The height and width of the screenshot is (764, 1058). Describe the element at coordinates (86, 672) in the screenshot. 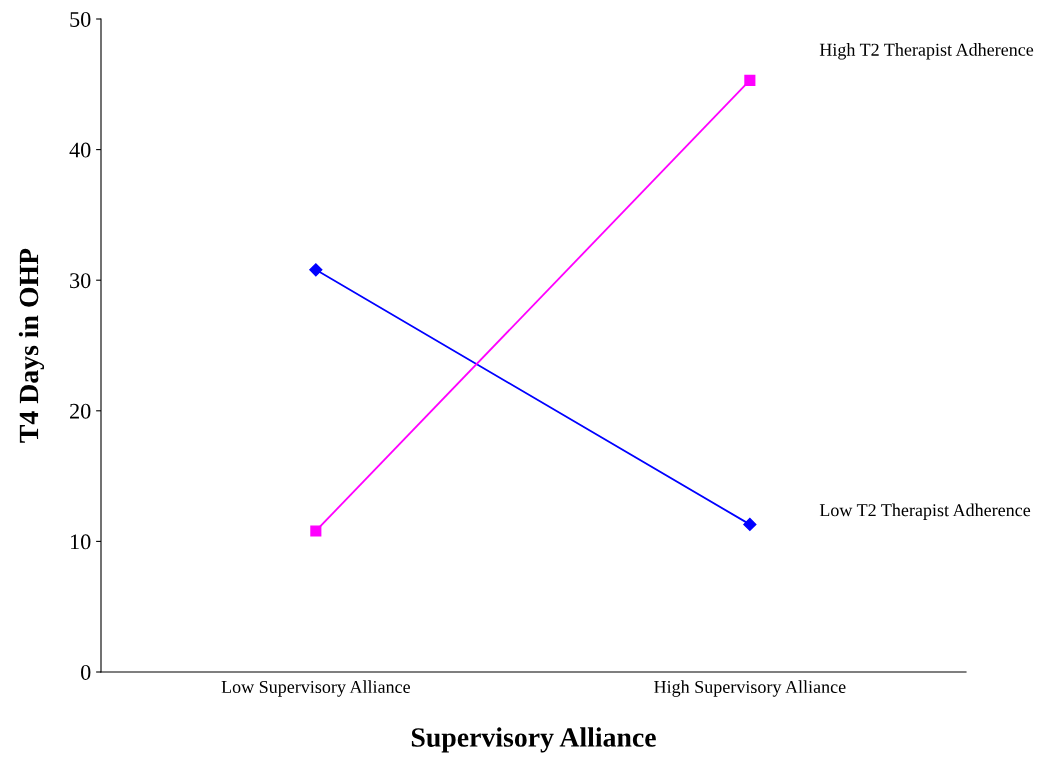

I see `y-tick-label: 0` at that location.